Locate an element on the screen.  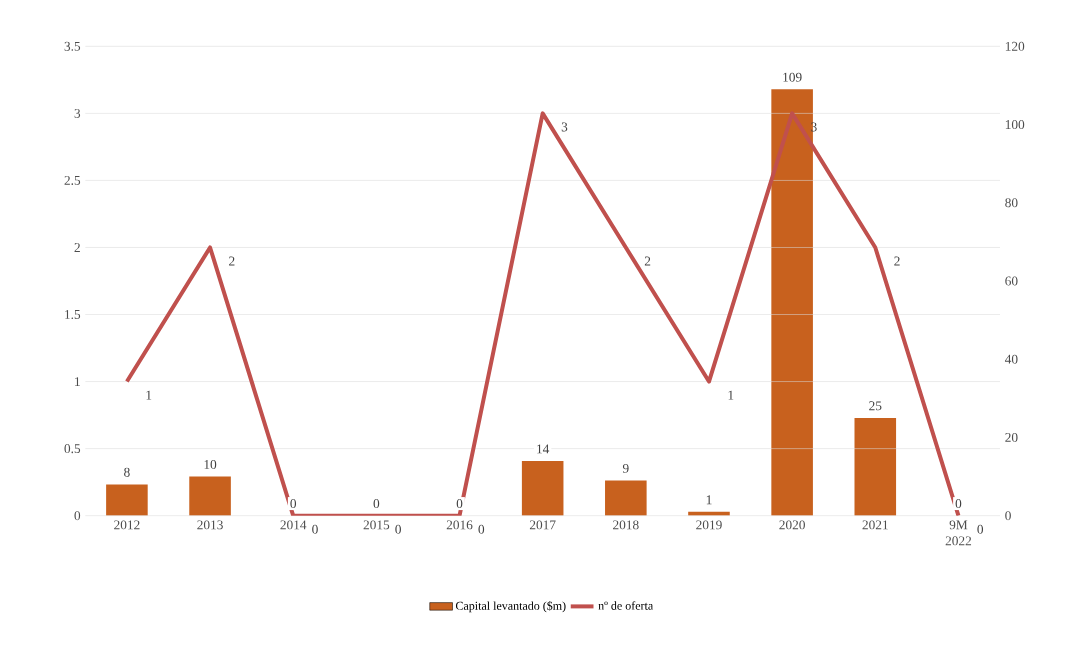
y-tick-label: 2 is located at coordinates (77, 247).